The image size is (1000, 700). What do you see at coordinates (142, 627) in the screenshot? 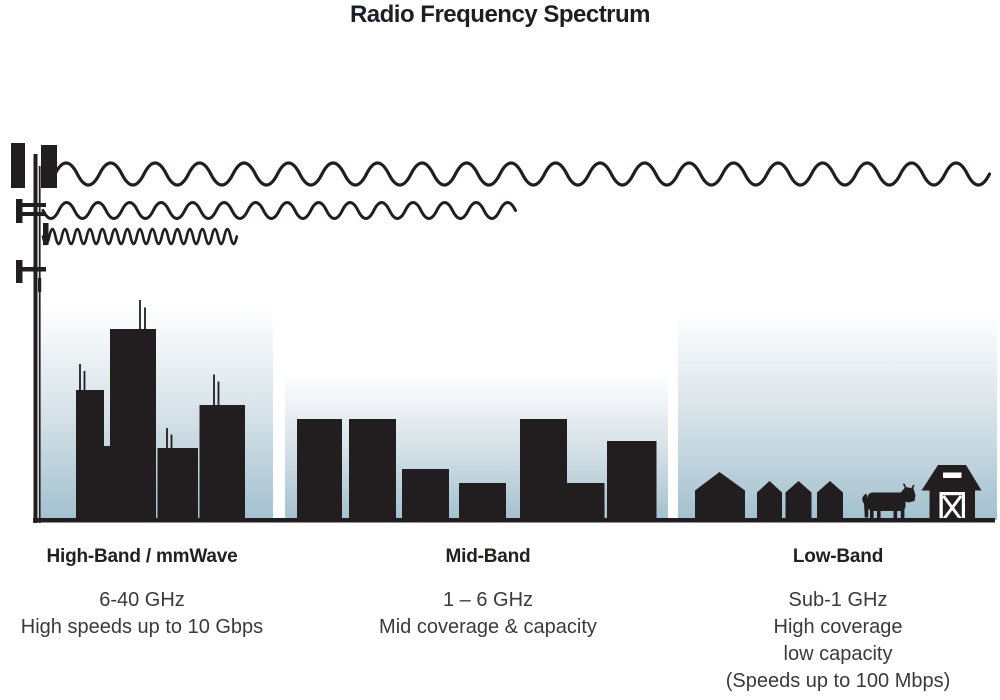
I see `band-description-high: High speeds up to 10 Gbps` at bounding box center [142, 627].